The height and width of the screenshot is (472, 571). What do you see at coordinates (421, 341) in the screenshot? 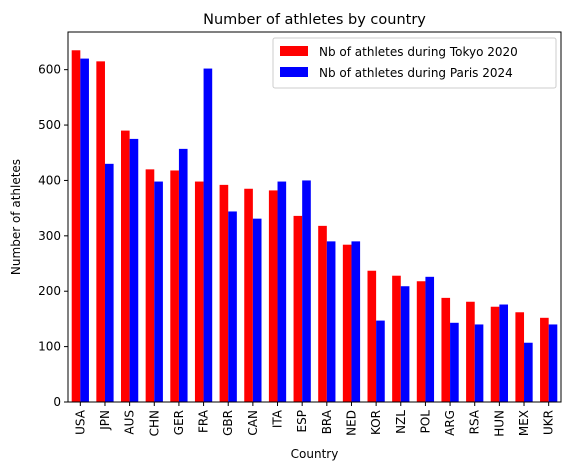
I see `bar-tokyo-pol` at bounding box center [421, 341].